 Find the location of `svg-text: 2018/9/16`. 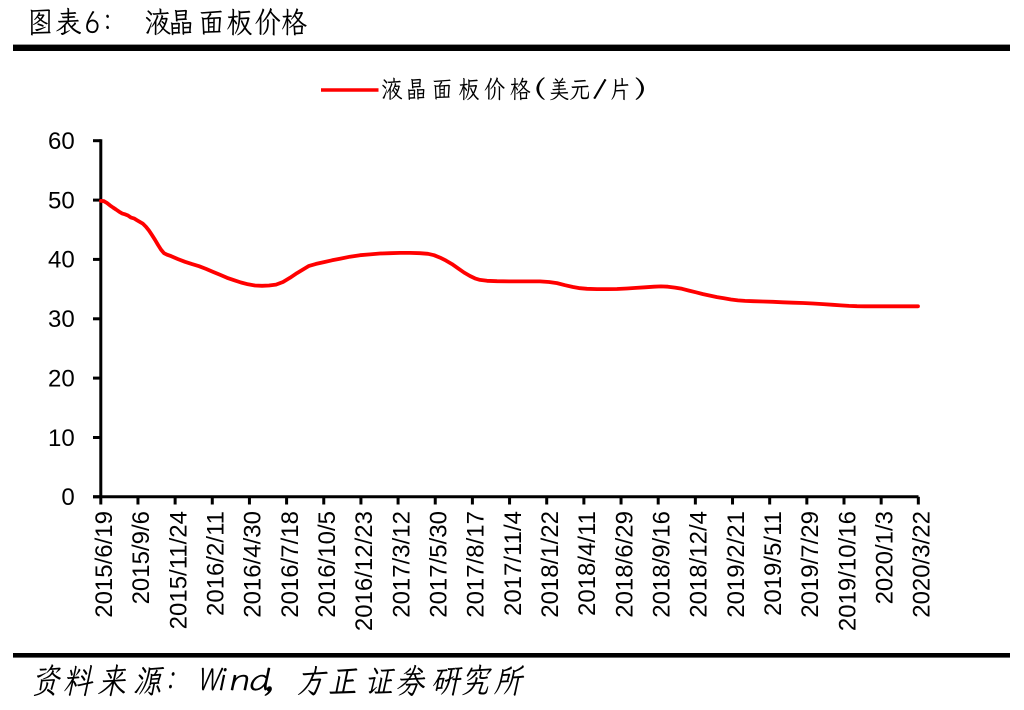

svg-text: 2018/9/16 is located at coordinates (661, 564).